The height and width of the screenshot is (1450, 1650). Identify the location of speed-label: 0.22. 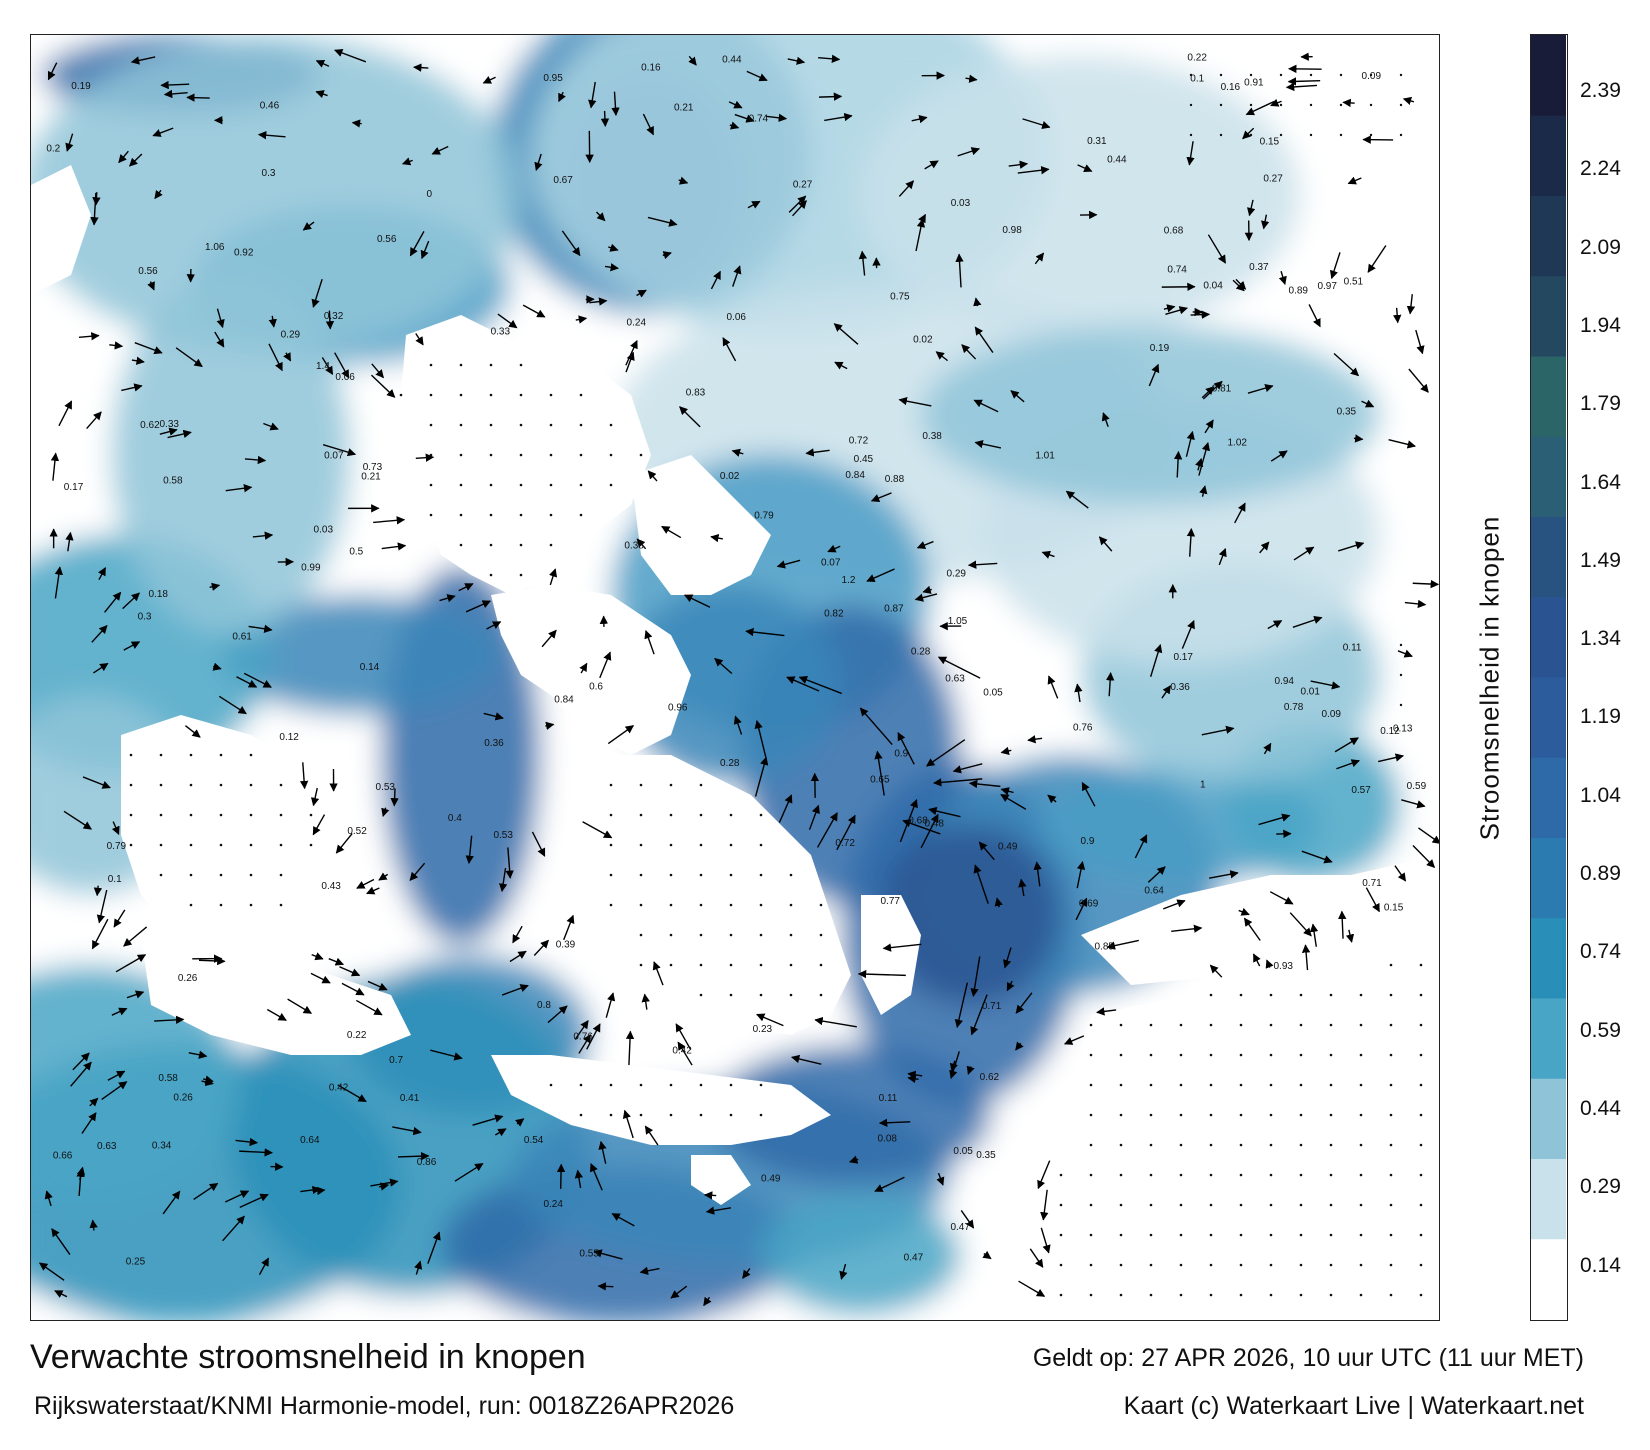
(357, 1035).